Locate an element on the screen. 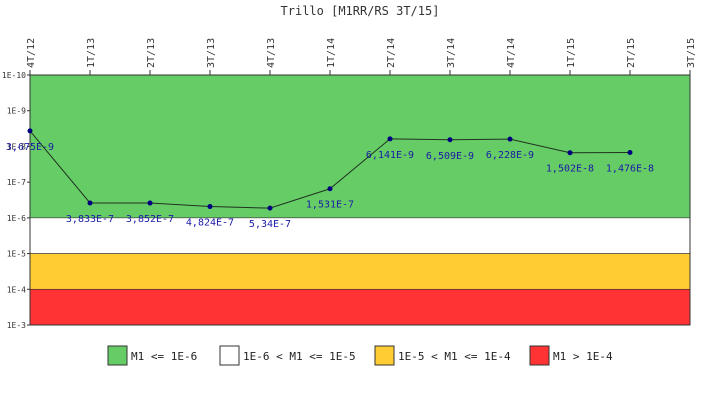 This screenshot has width=720, height=400. data-label: 3,833E-7 is located at coordinates (90, 219).